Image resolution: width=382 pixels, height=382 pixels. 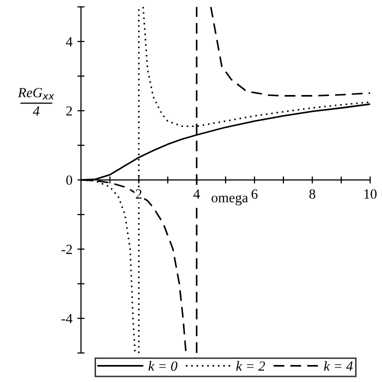 What do you see at coordinates (36, 102) in the screenshot?
I see `y-axis-title: ReG$_{xx}$ 4` at bounding box center [36, 102].